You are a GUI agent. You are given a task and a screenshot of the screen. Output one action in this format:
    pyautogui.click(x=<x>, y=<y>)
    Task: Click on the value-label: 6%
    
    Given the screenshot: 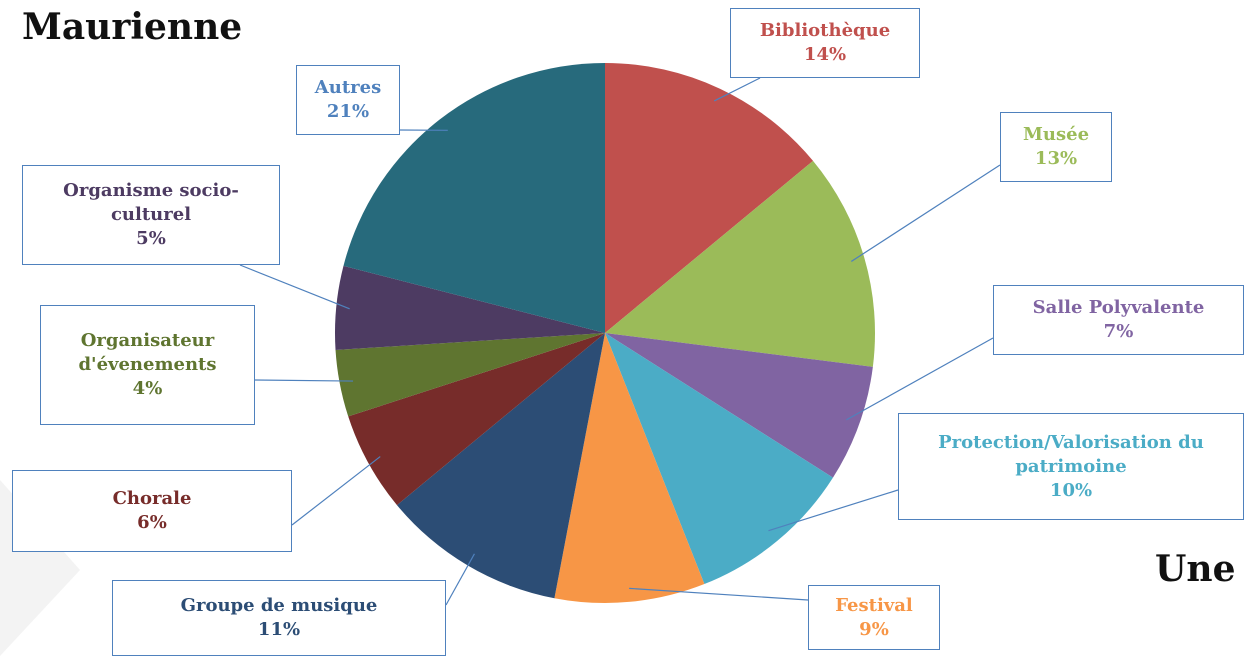 What is the action you would take?
    pyautogui.click(x=152, y=522)
    